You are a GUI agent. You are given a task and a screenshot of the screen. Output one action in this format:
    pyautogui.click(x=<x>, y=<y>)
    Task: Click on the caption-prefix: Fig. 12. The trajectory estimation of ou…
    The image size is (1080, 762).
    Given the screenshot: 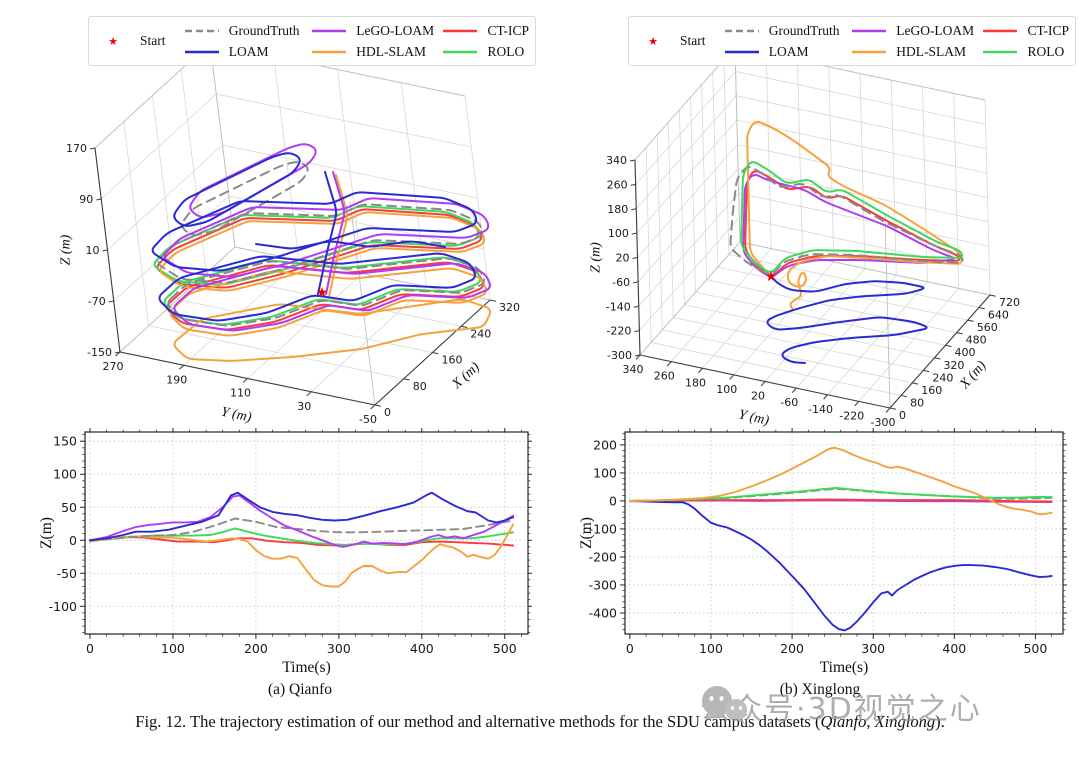 What is the action you would take?
    pyautogui.click(x=478, y=721)
    